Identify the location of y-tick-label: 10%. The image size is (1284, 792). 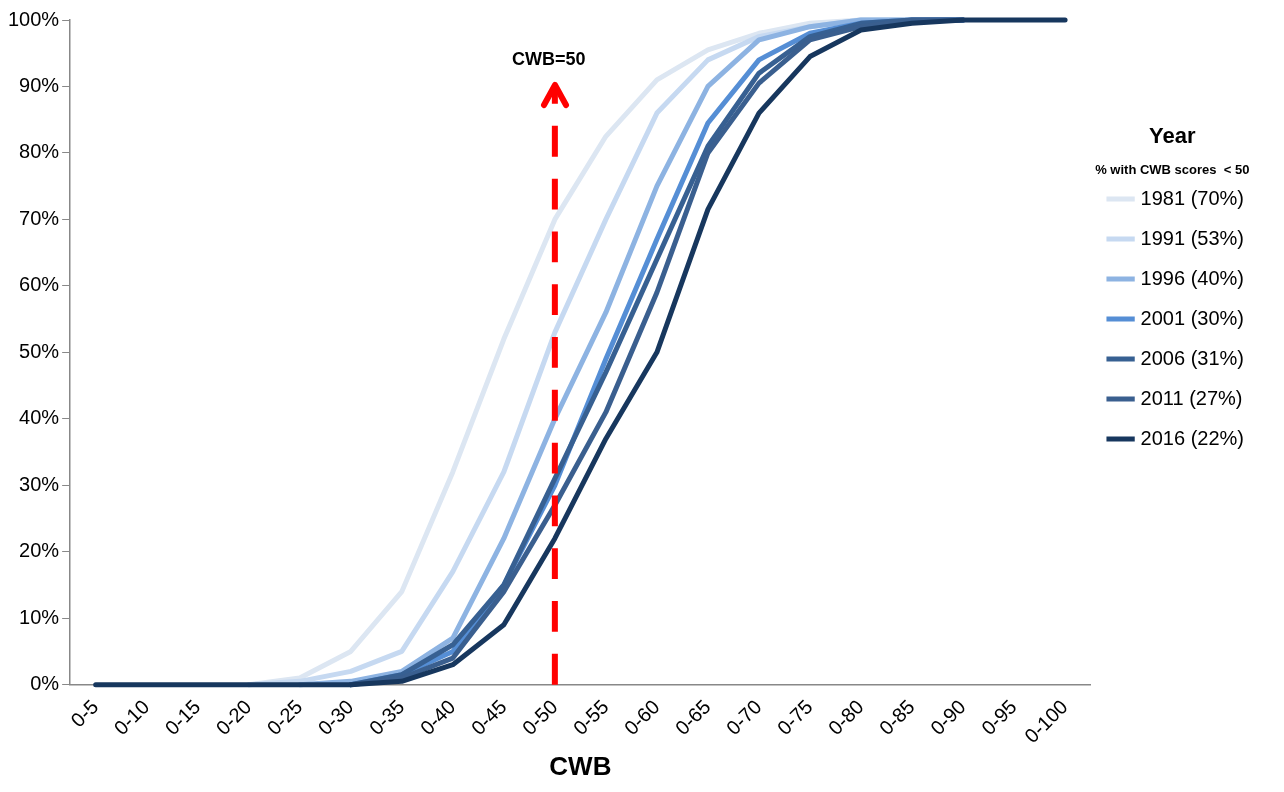
(39, 616).